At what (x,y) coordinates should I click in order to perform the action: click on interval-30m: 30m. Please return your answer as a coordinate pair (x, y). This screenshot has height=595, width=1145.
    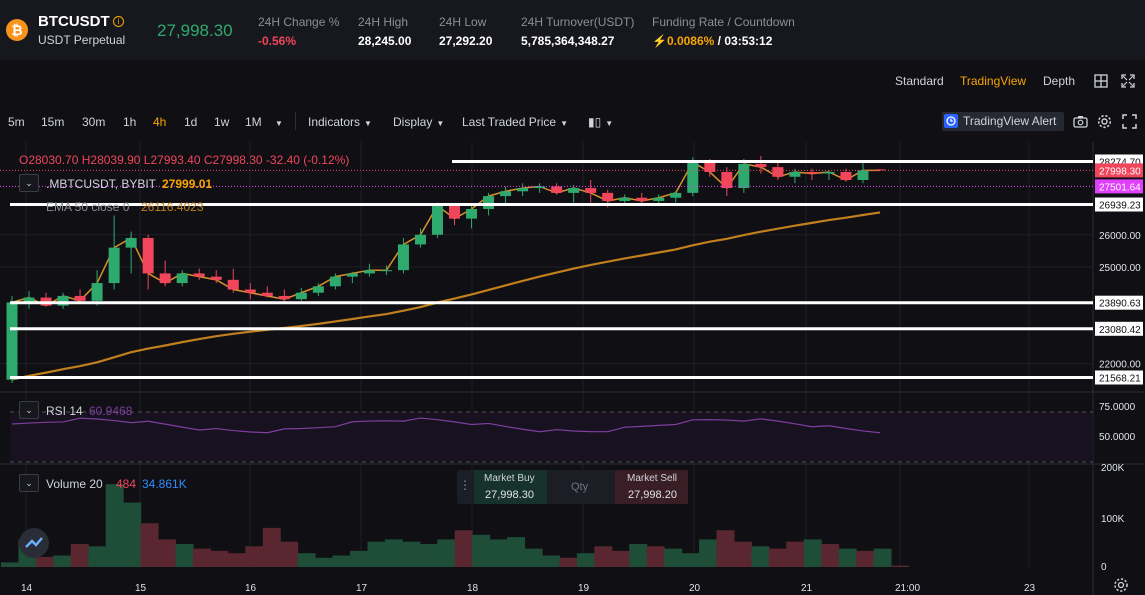
    Looking at the image, I should click on (94, 122).